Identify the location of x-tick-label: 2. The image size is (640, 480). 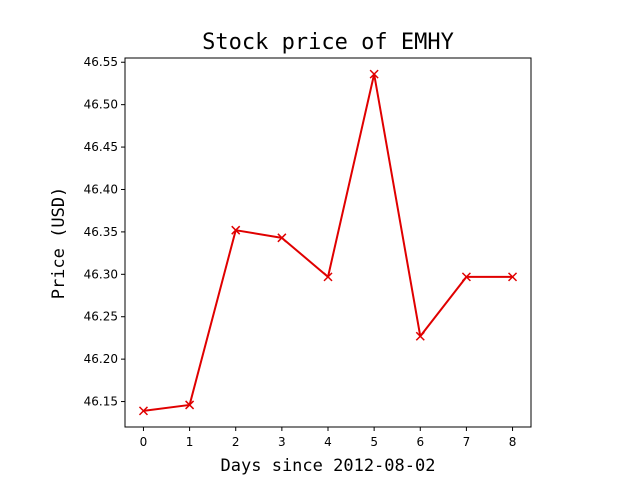
(236, 442).